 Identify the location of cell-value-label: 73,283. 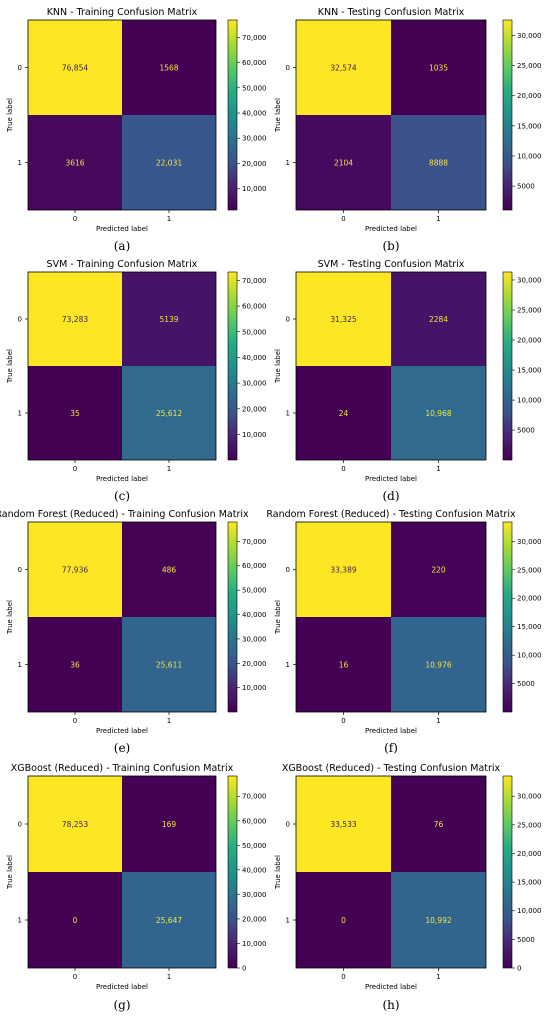
(75, 319).